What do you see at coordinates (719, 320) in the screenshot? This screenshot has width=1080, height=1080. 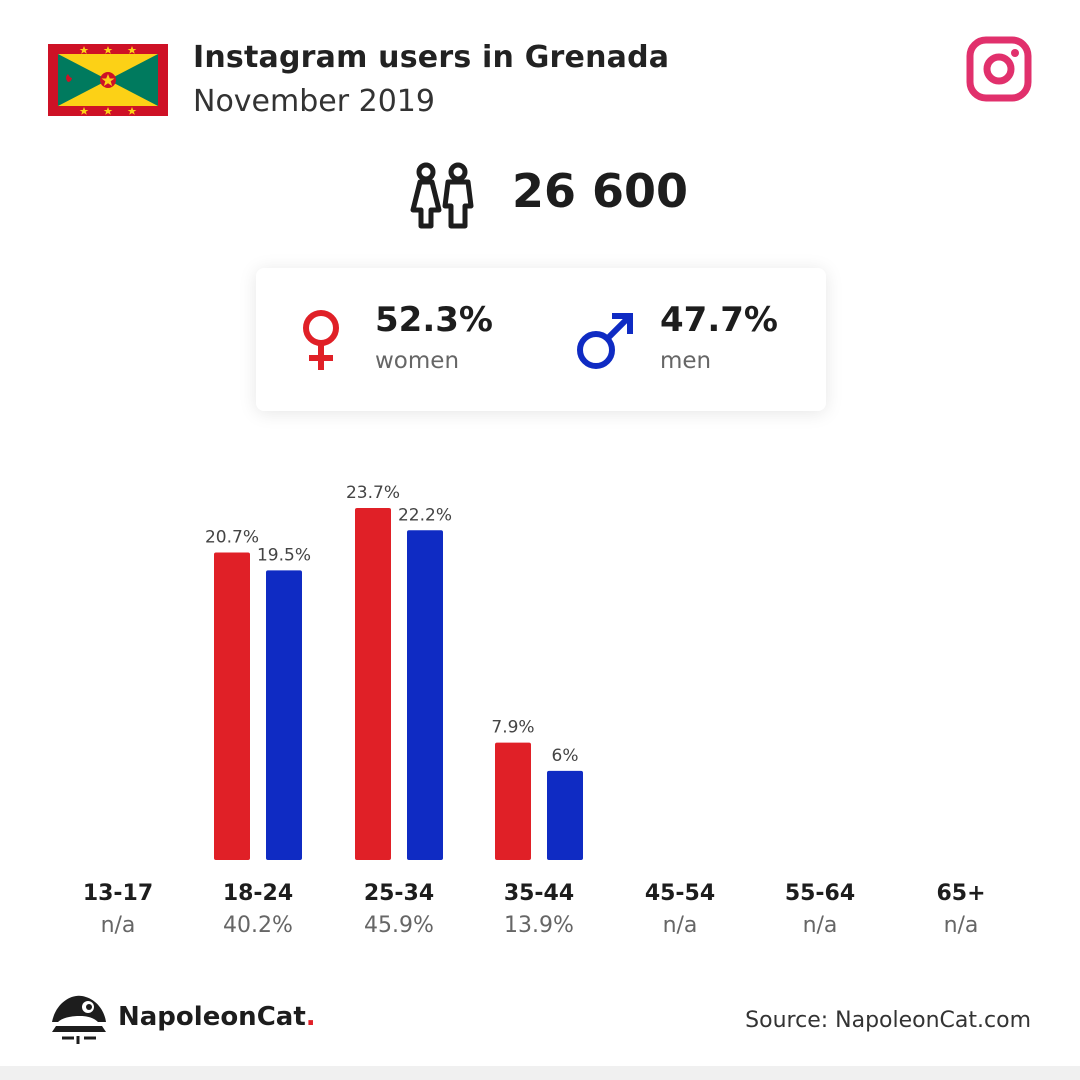 I see `men-percent: 47.7%` at bounding box center [719, 320].